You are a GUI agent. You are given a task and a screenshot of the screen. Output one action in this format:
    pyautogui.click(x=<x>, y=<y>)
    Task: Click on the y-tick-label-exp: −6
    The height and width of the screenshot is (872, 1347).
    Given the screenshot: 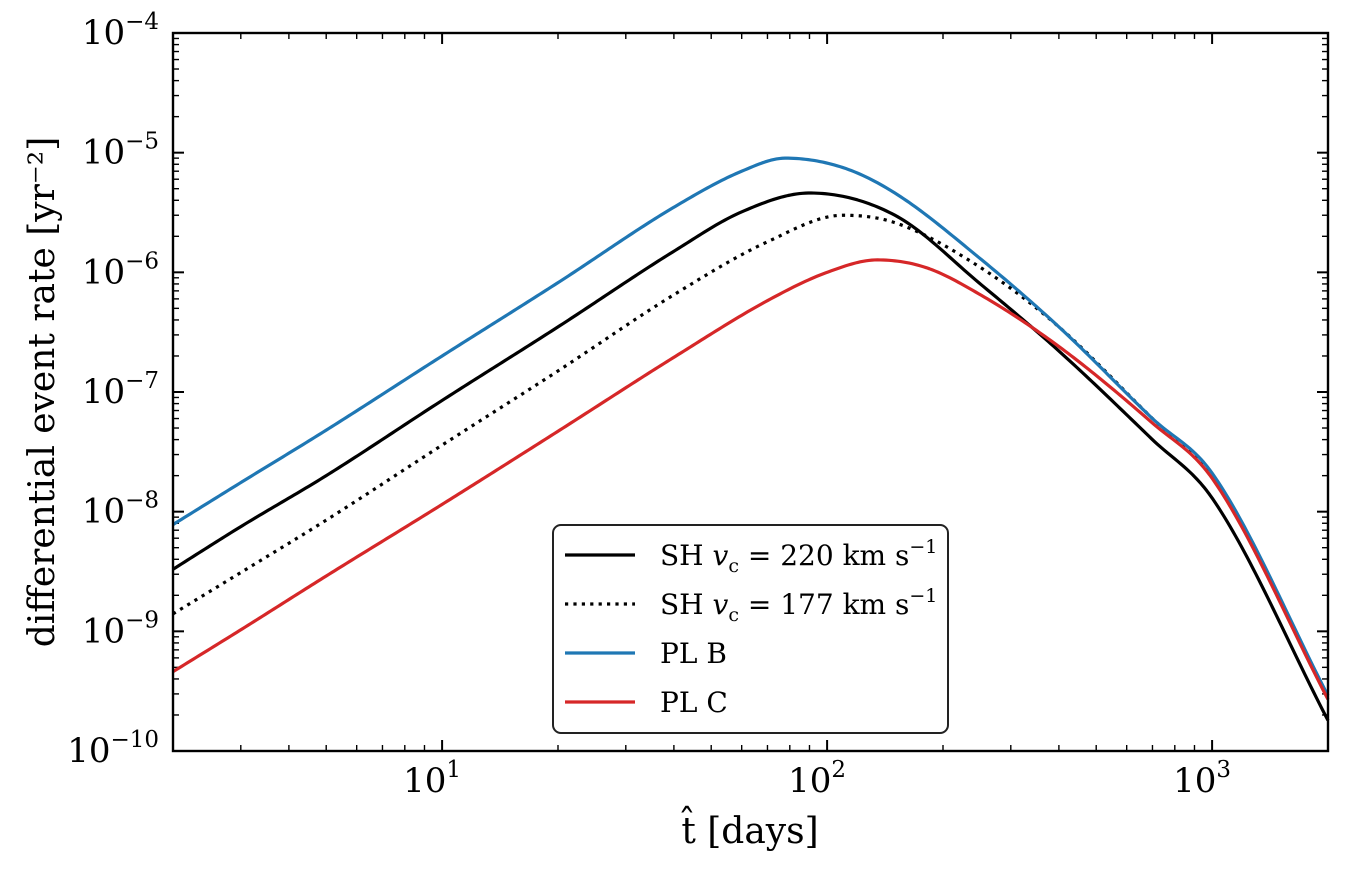 What is the action you would take?
    pyautogui.click(x=142, y=261)
    